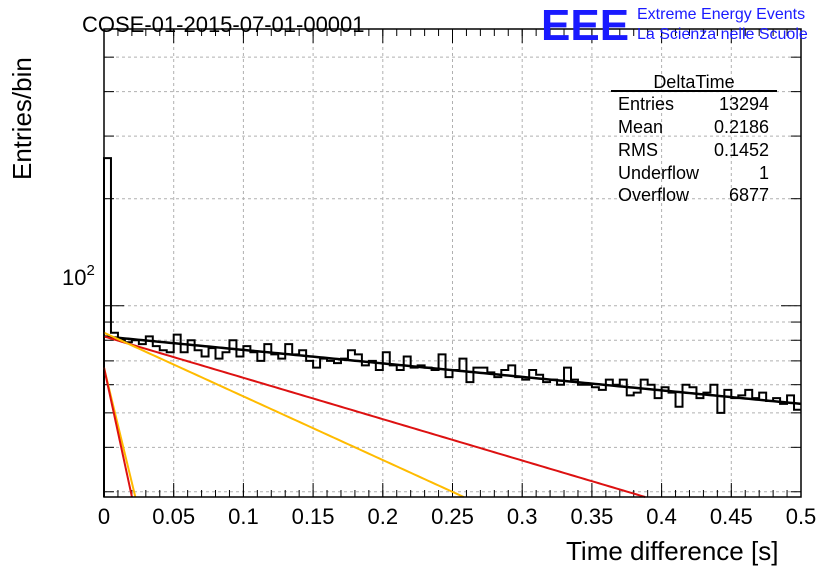 The width and height of the screenshot is (836, 572). I want to click on x-tick-label: 0.5, so click(801, 516).